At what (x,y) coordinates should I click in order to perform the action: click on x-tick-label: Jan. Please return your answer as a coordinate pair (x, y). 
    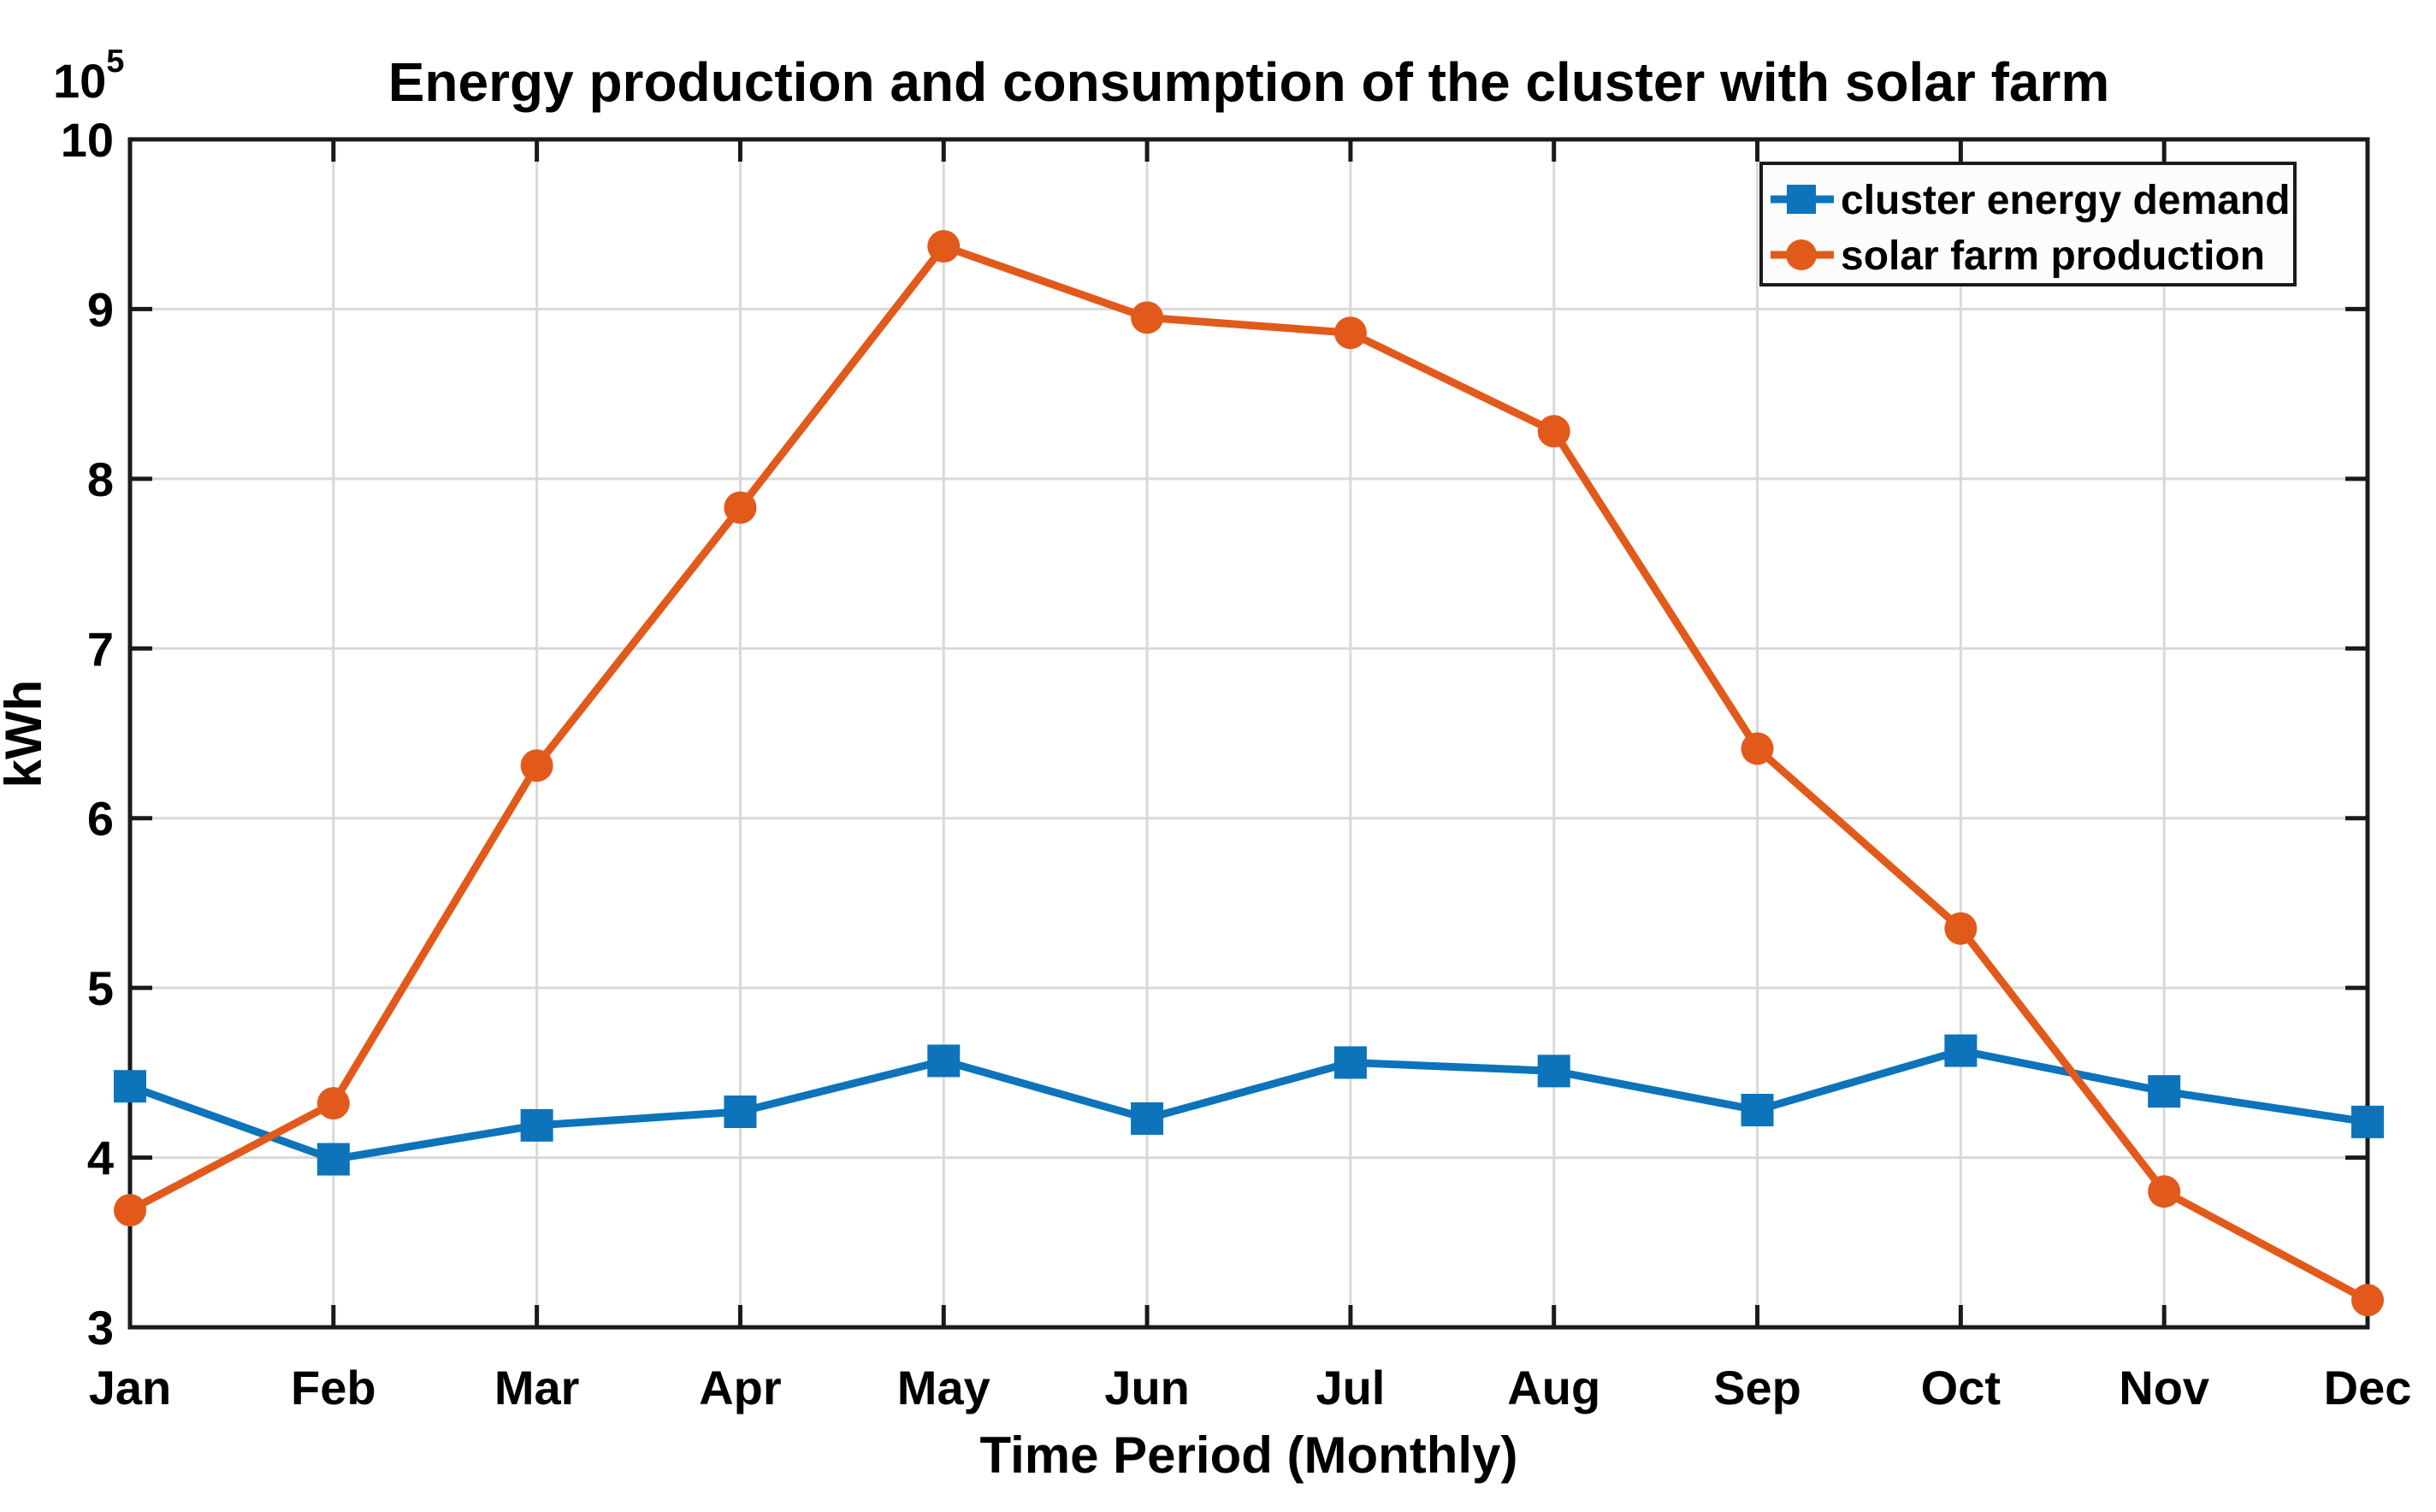
    Looking at the image, I should click on (130, 1388).